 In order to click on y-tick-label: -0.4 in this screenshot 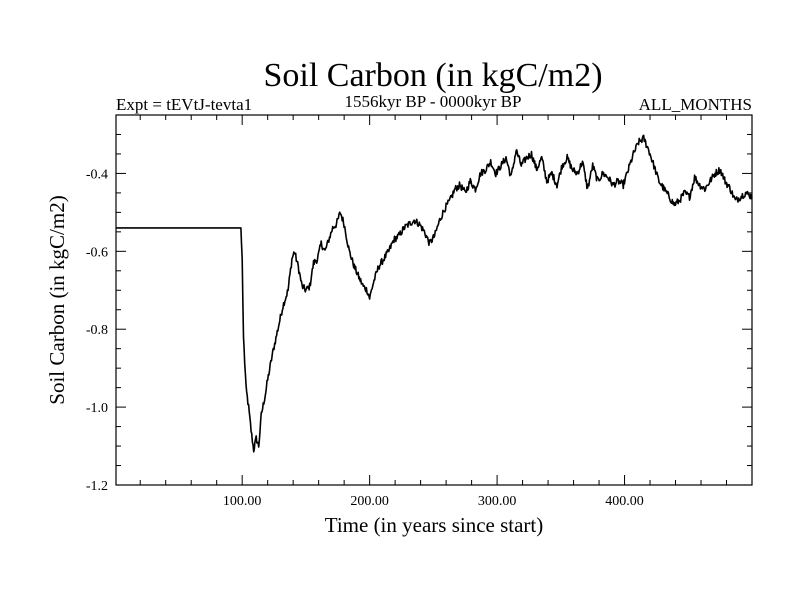, I will do `click(97, 174)`.